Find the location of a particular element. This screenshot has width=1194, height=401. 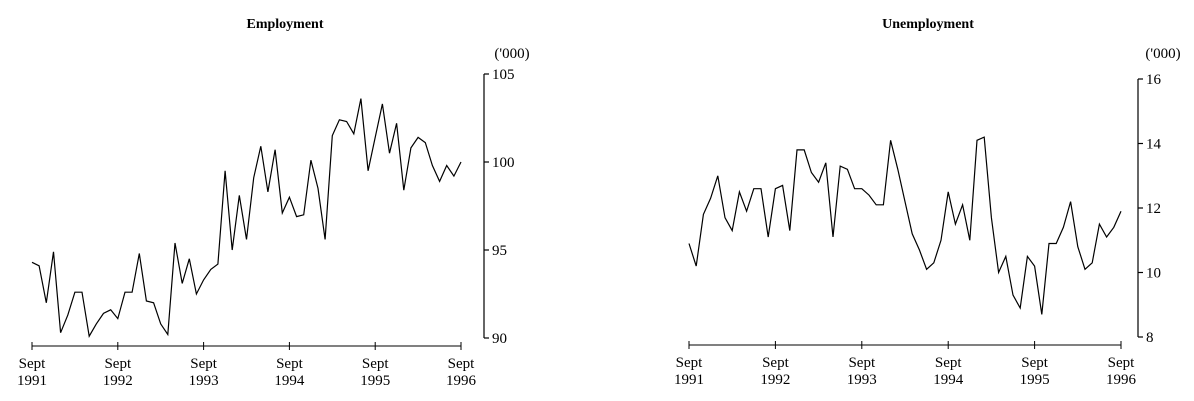

employment-x-tick-year: 1993 is located at coordinates (204, 381).